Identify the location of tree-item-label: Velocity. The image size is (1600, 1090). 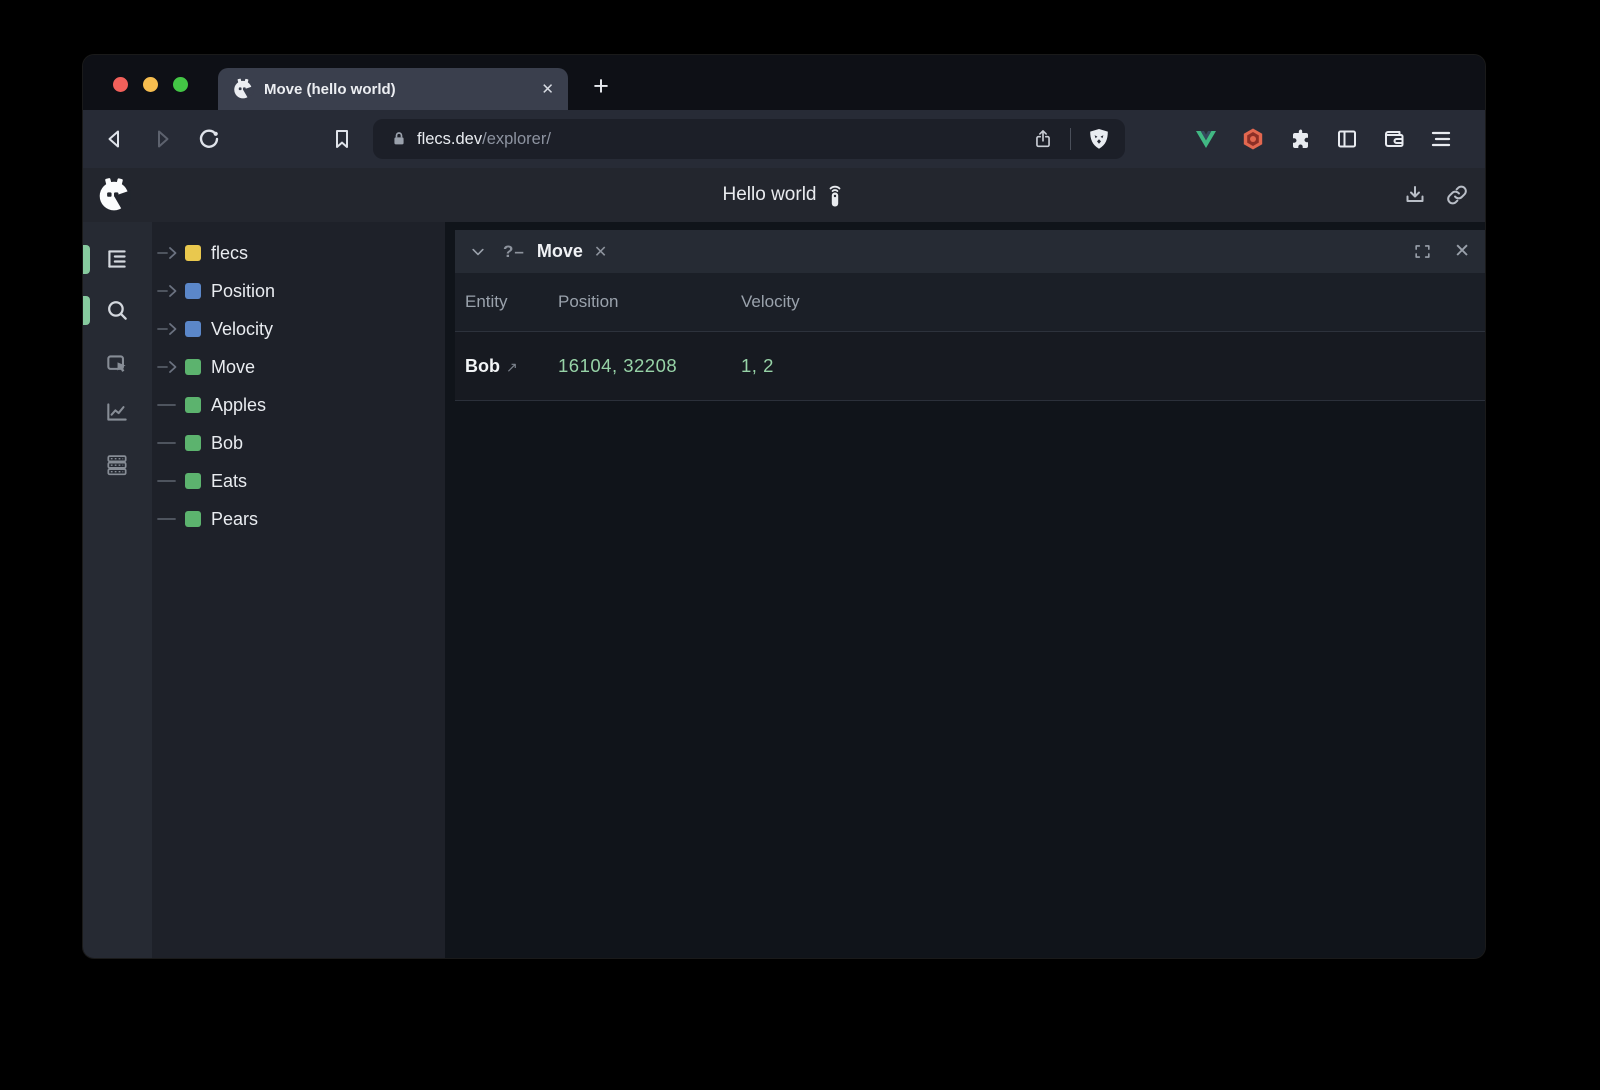
(242, 328).